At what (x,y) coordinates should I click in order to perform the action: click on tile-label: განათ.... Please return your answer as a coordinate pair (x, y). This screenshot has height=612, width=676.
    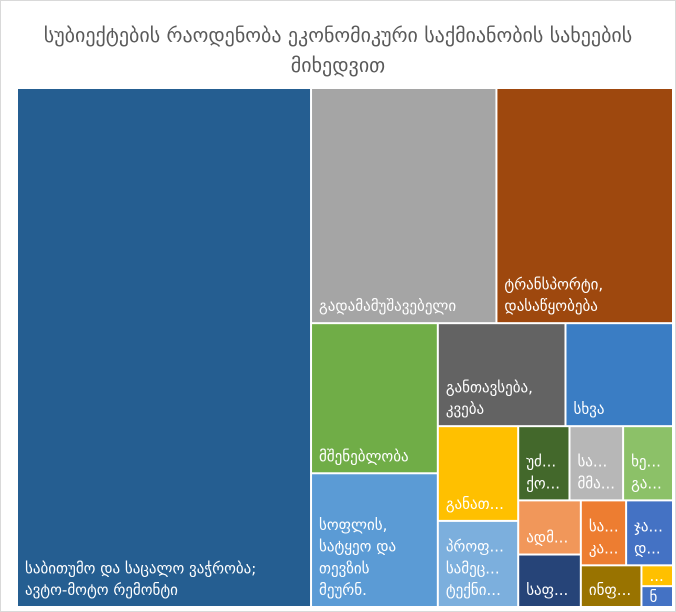
    Looking at the image, I should click on (475, 504).